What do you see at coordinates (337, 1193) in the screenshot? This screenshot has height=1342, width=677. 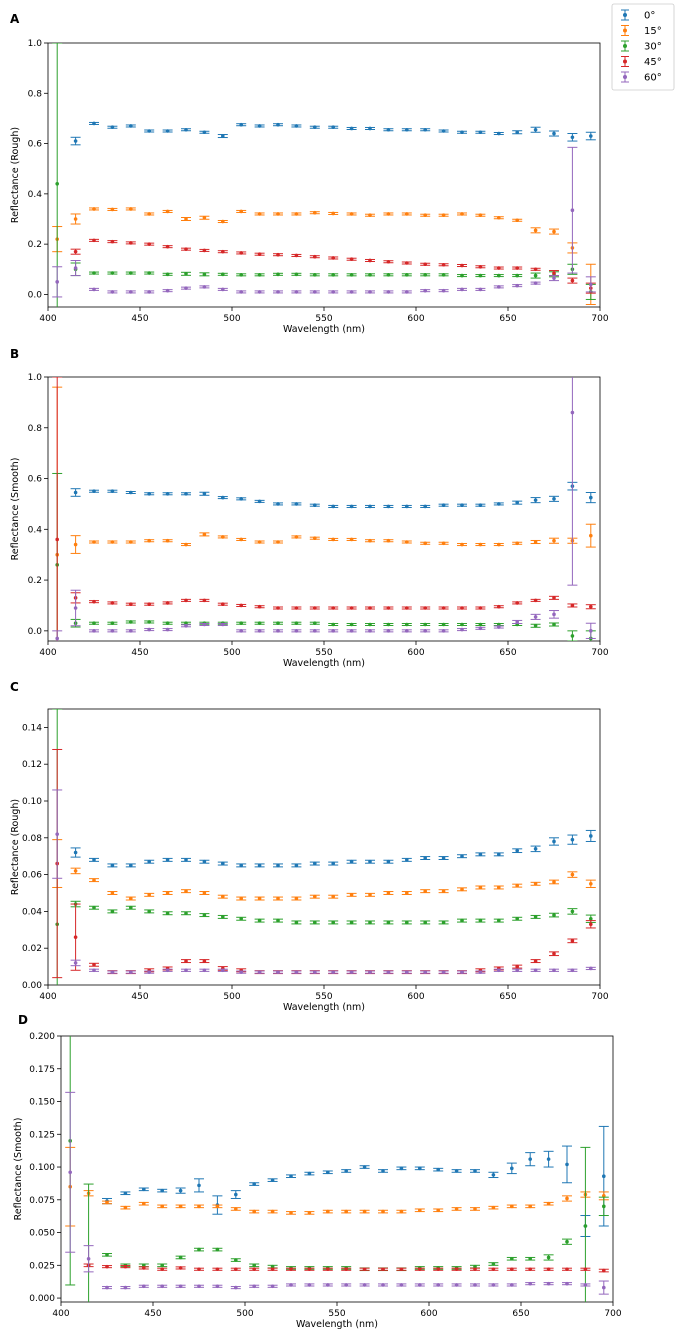 I see `series-60°` at bounding box center [337, 1193].